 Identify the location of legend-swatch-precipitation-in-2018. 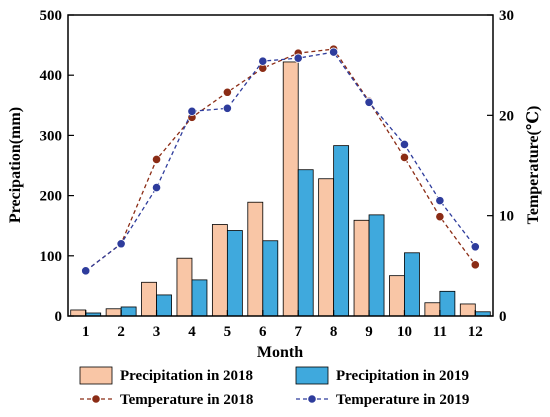
(96, 375).